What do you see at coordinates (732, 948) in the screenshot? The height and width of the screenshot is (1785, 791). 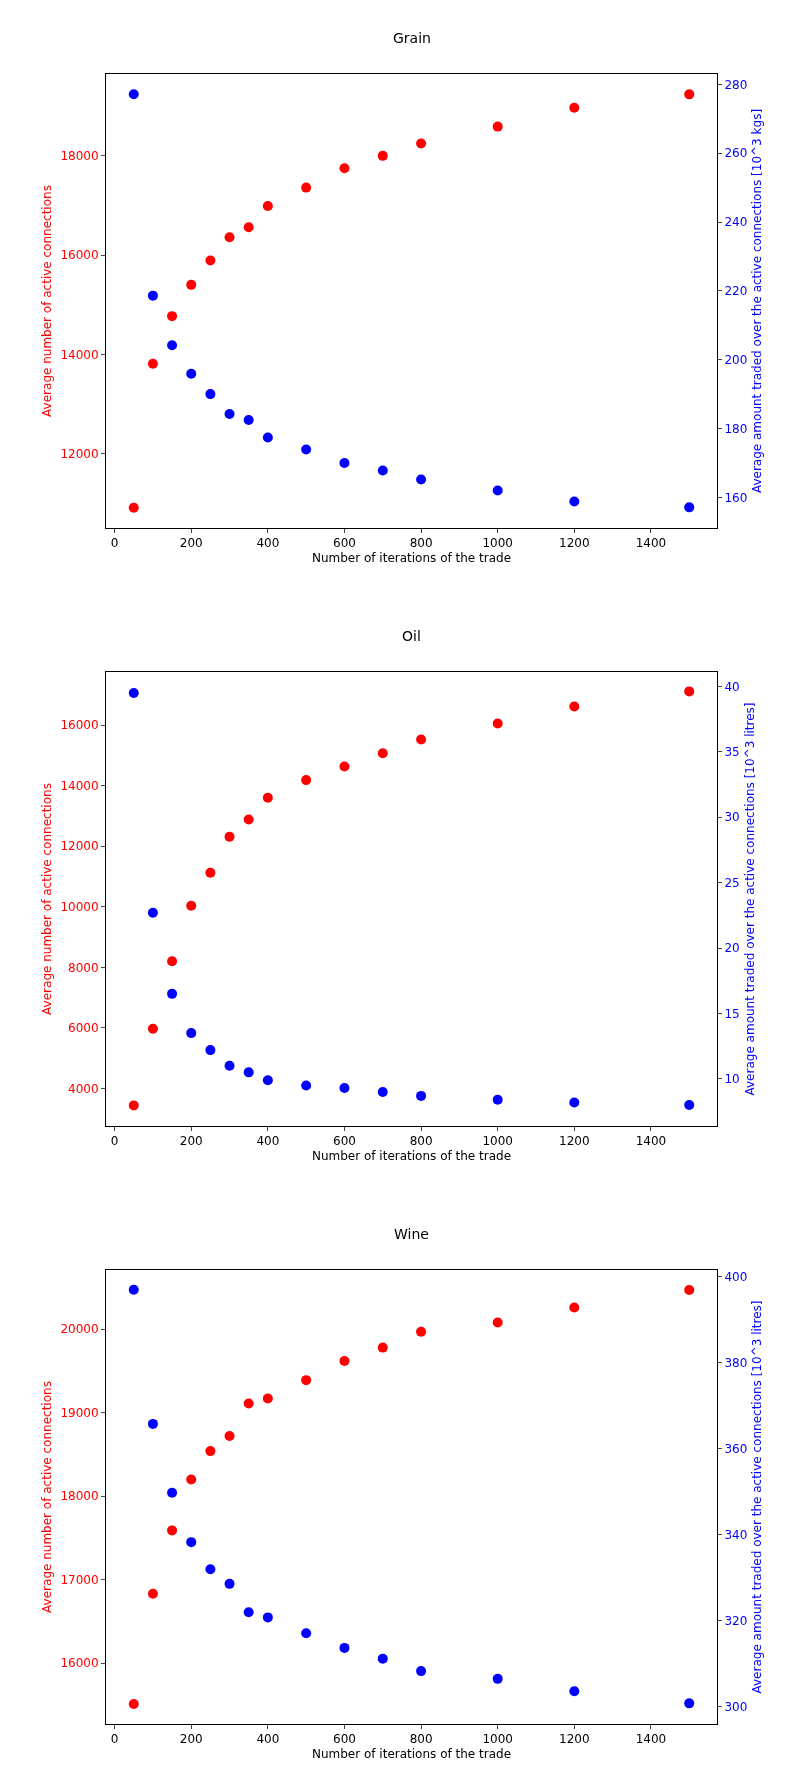 I see `y2-tick-label: 20` at bounding box center [732, 948].